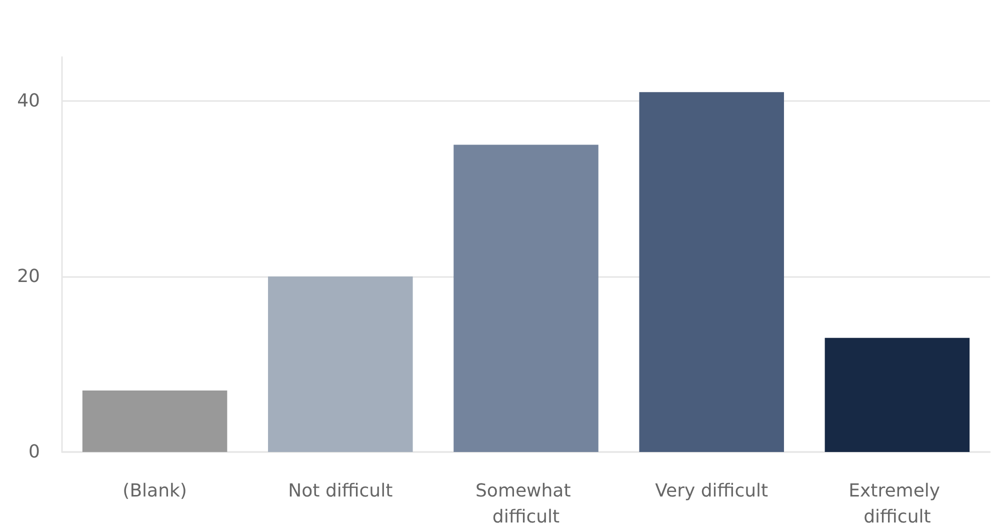  I want to click on x-tick-label: Not difficult, so click(340, 491).